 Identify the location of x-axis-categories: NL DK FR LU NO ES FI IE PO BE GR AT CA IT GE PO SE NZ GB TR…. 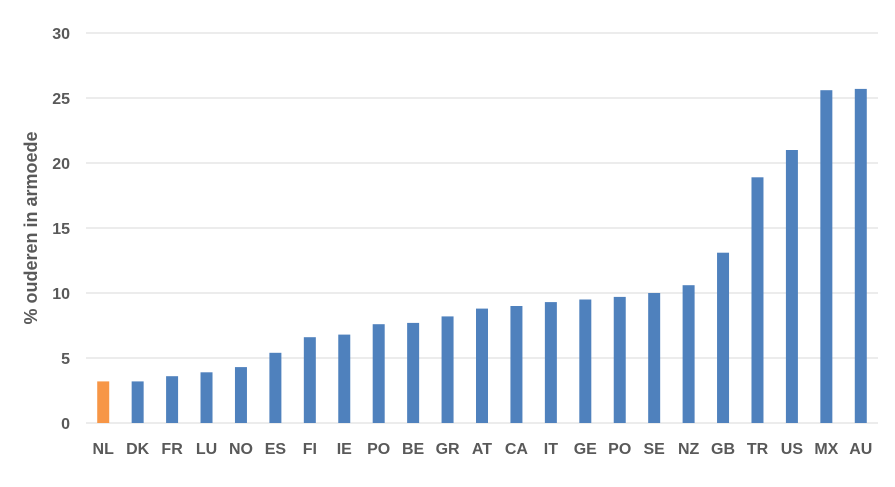
(483, 449).